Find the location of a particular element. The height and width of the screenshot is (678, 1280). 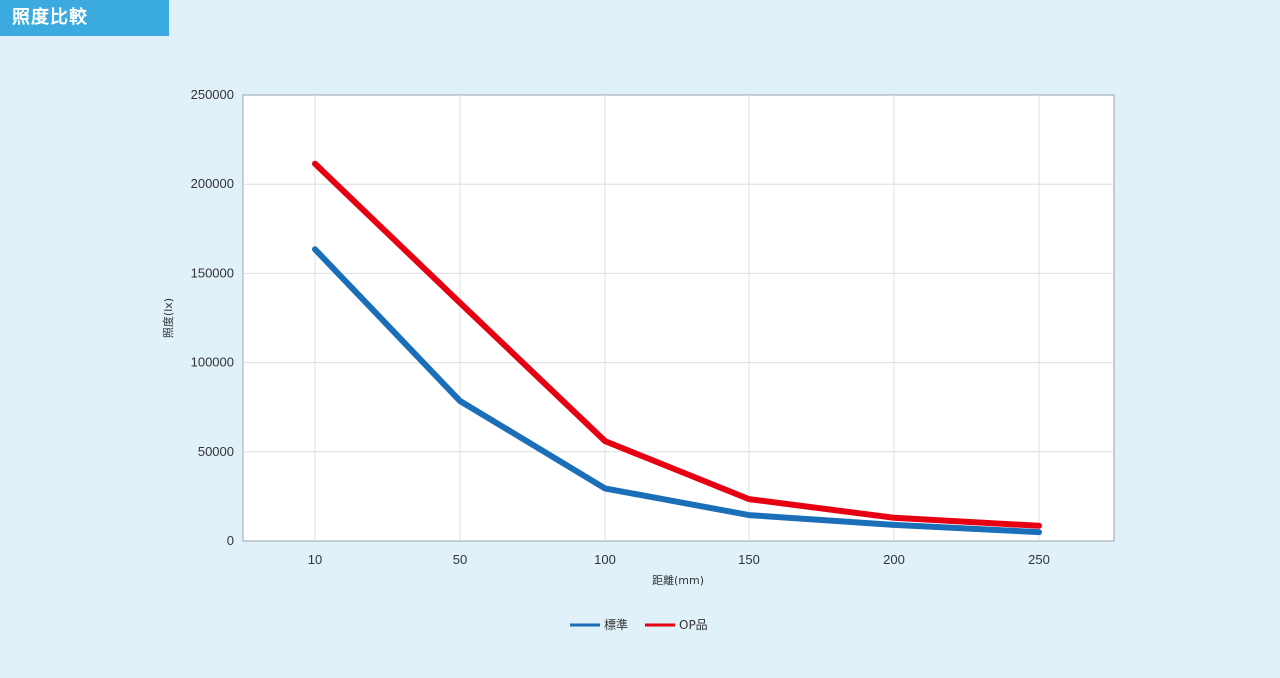

y-axis-label: 照度(lx) is located at coordinates (168, 318).